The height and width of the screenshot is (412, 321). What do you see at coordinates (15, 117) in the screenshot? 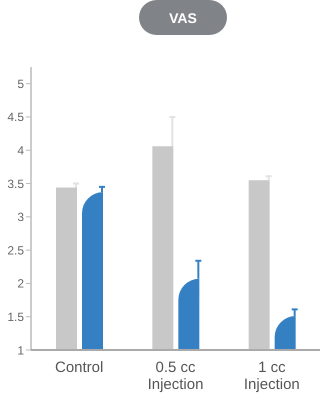
I see `y-tick-label: 4.5` at bounding box center [15, 117].